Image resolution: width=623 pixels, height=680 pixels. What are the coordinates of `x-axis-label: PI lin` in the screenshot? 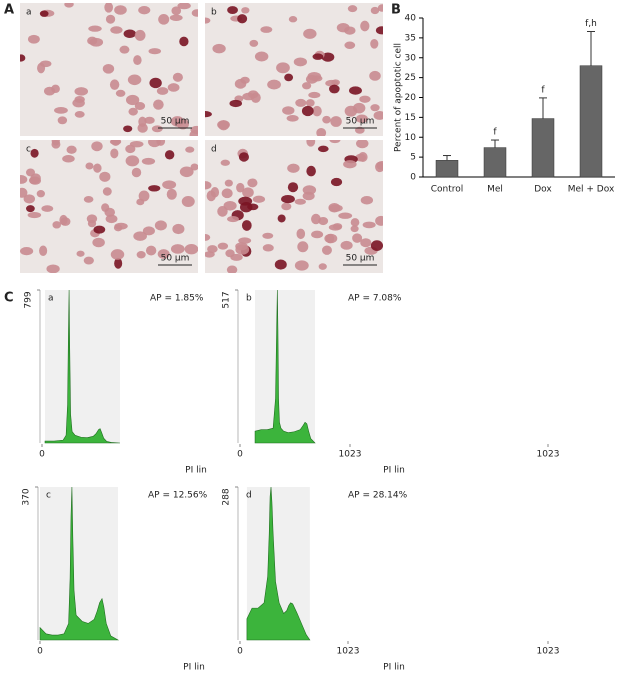 It's located at (194, 668).